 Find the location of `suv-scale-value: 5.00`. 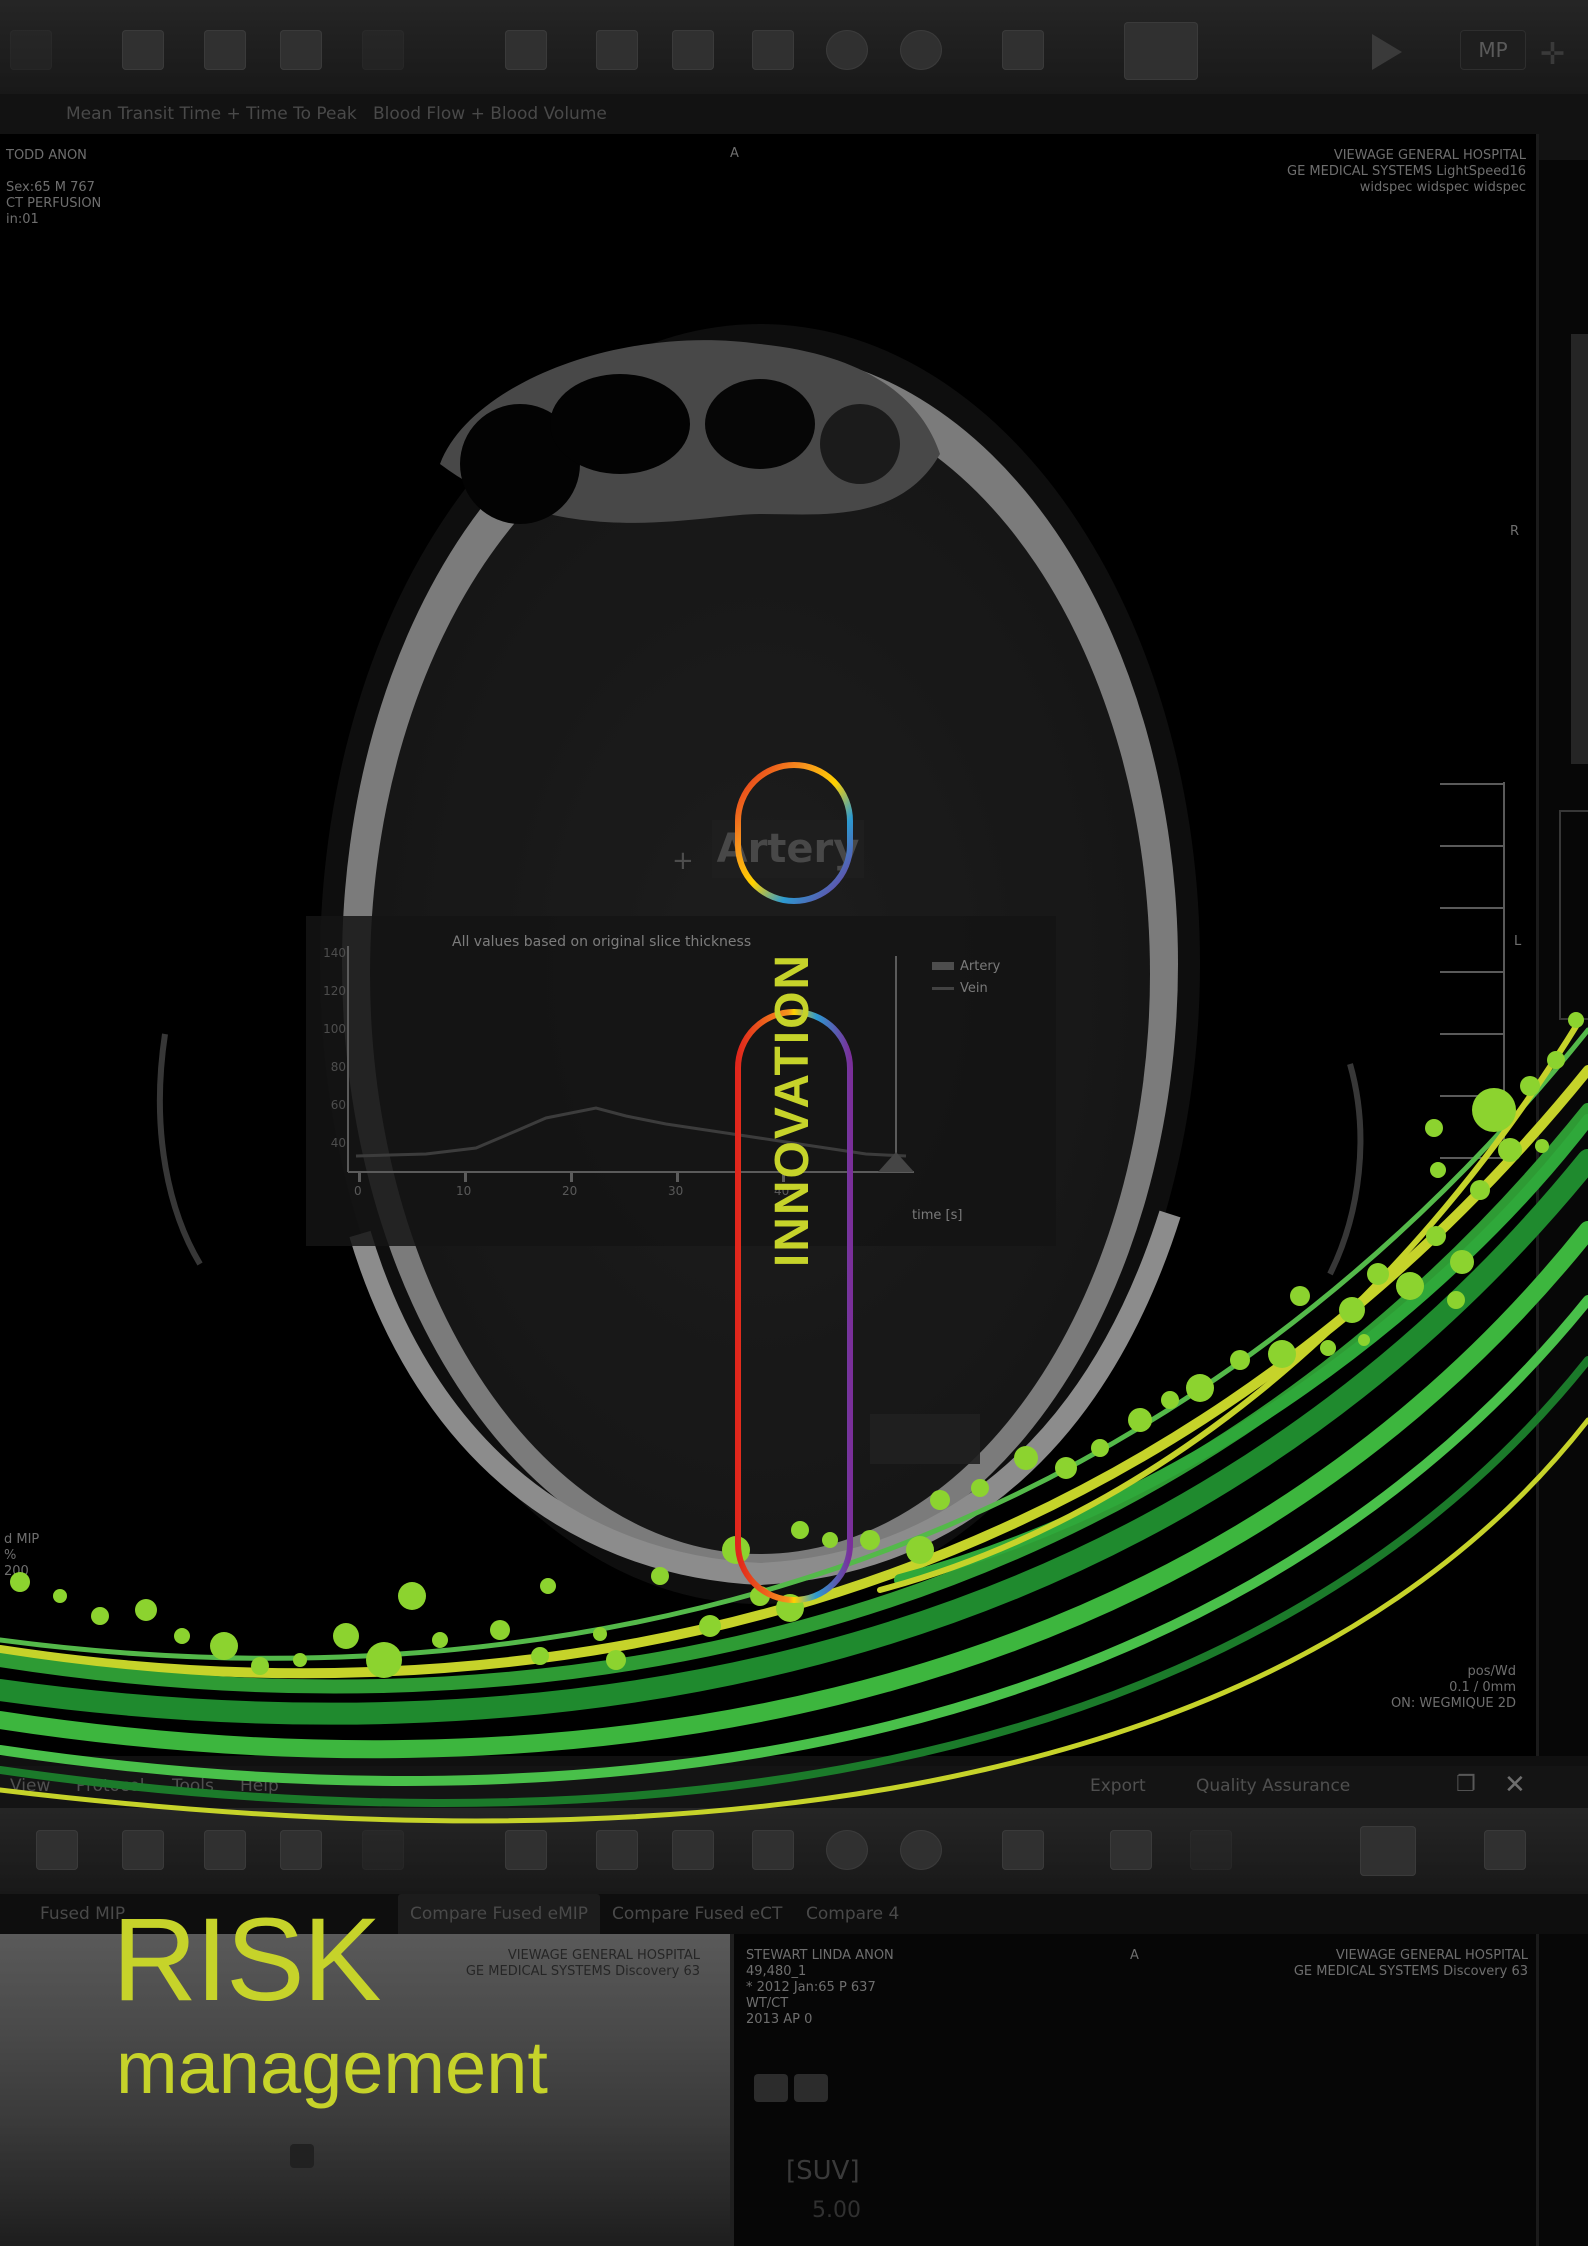

suv-scale-value: 5.00 is located at coordinates (836, 2210).